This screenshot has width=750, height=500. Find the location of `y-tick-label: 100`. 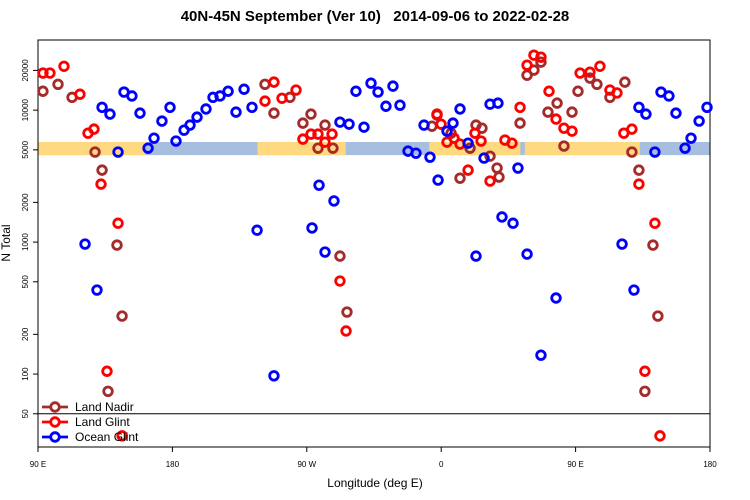

y-tick-label: 100 is located at coordinates (25, 374).